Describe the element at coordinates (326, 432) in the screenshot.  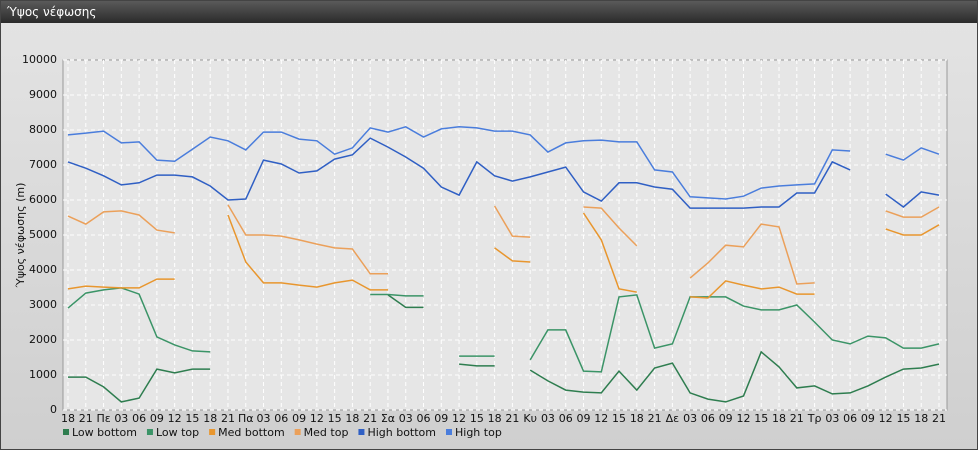
I see `legend-label: Med top` at that location.